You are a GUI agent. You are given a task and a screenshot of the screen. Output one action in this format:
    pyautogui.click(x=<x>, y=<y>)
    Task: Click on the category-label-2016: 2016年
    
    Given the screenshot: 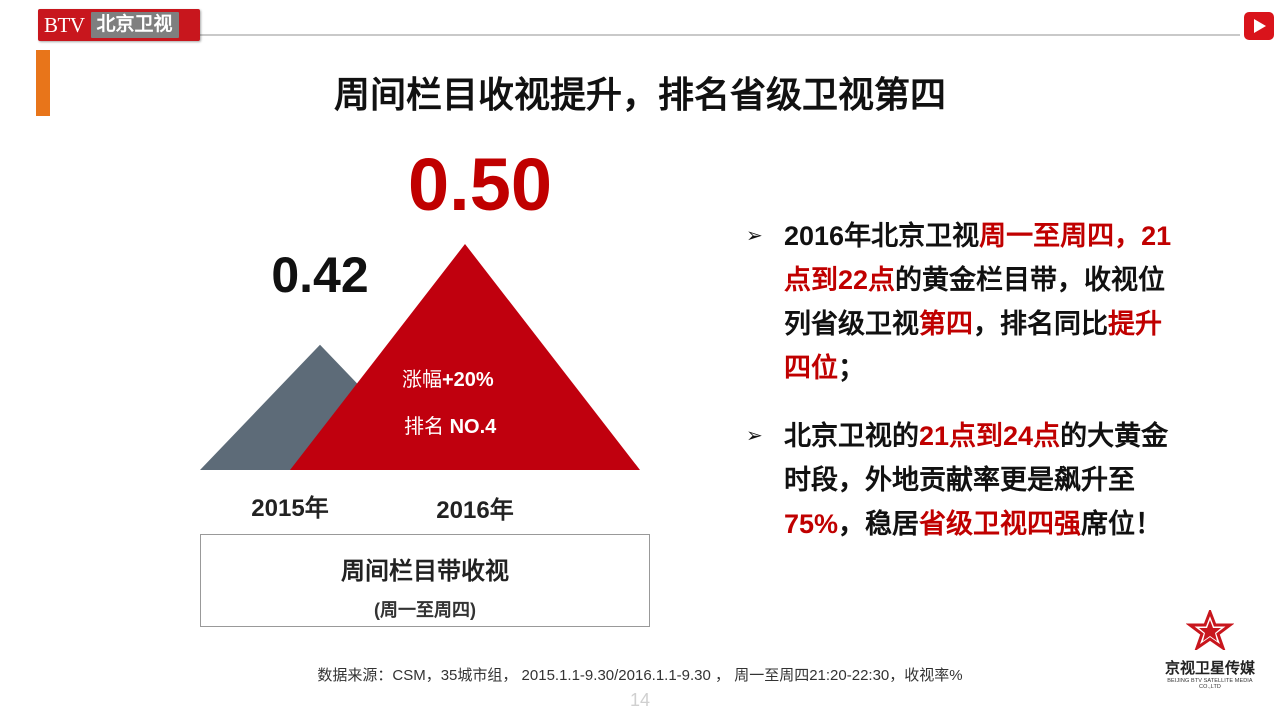 What is the action you would take?
    pyautogui.click(x=475, y=510)
    